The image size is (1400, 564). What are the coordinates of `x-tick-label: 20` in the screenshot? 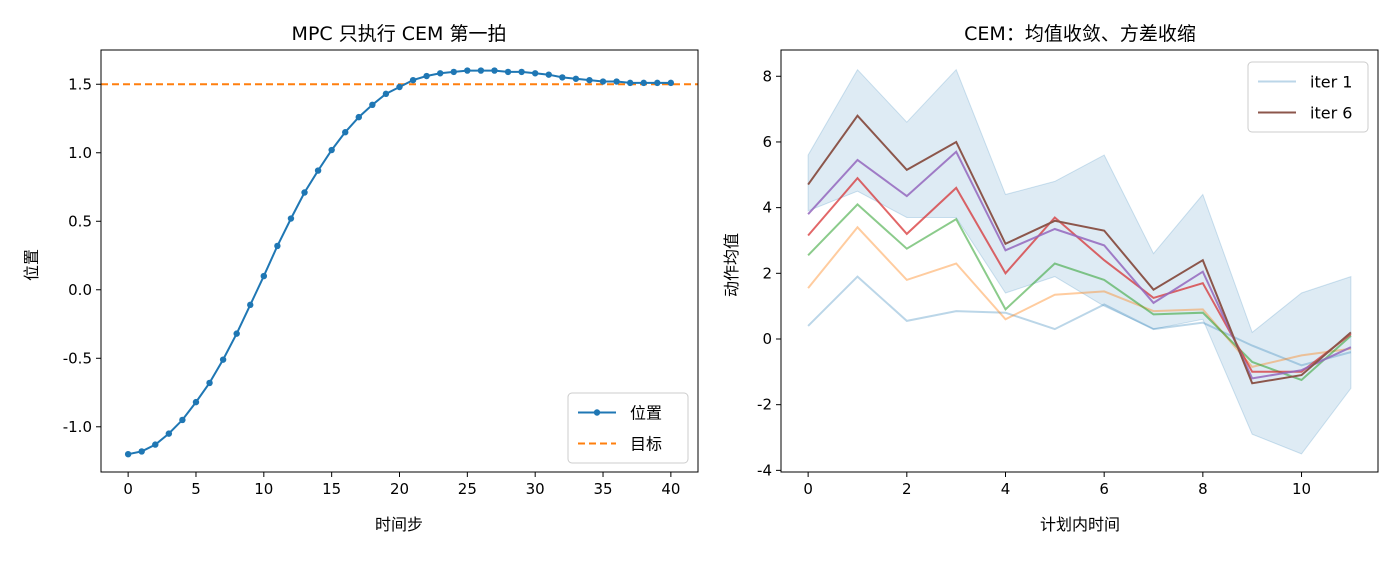 It's located at (399, 489).